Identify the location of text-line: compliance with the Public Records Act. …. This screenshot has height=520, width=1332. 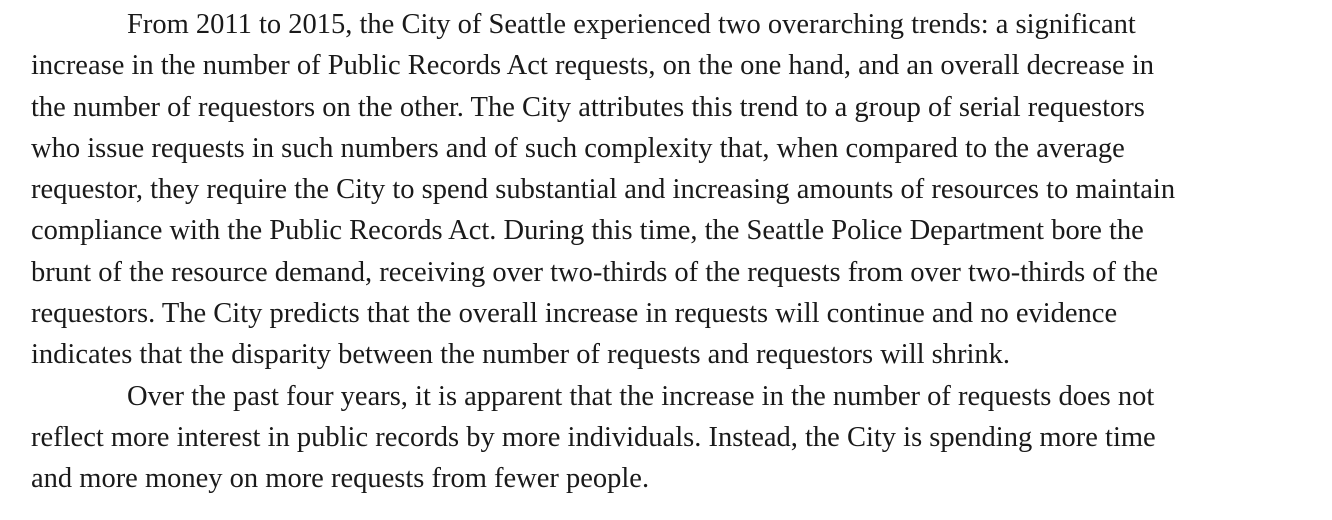
(587, 231).